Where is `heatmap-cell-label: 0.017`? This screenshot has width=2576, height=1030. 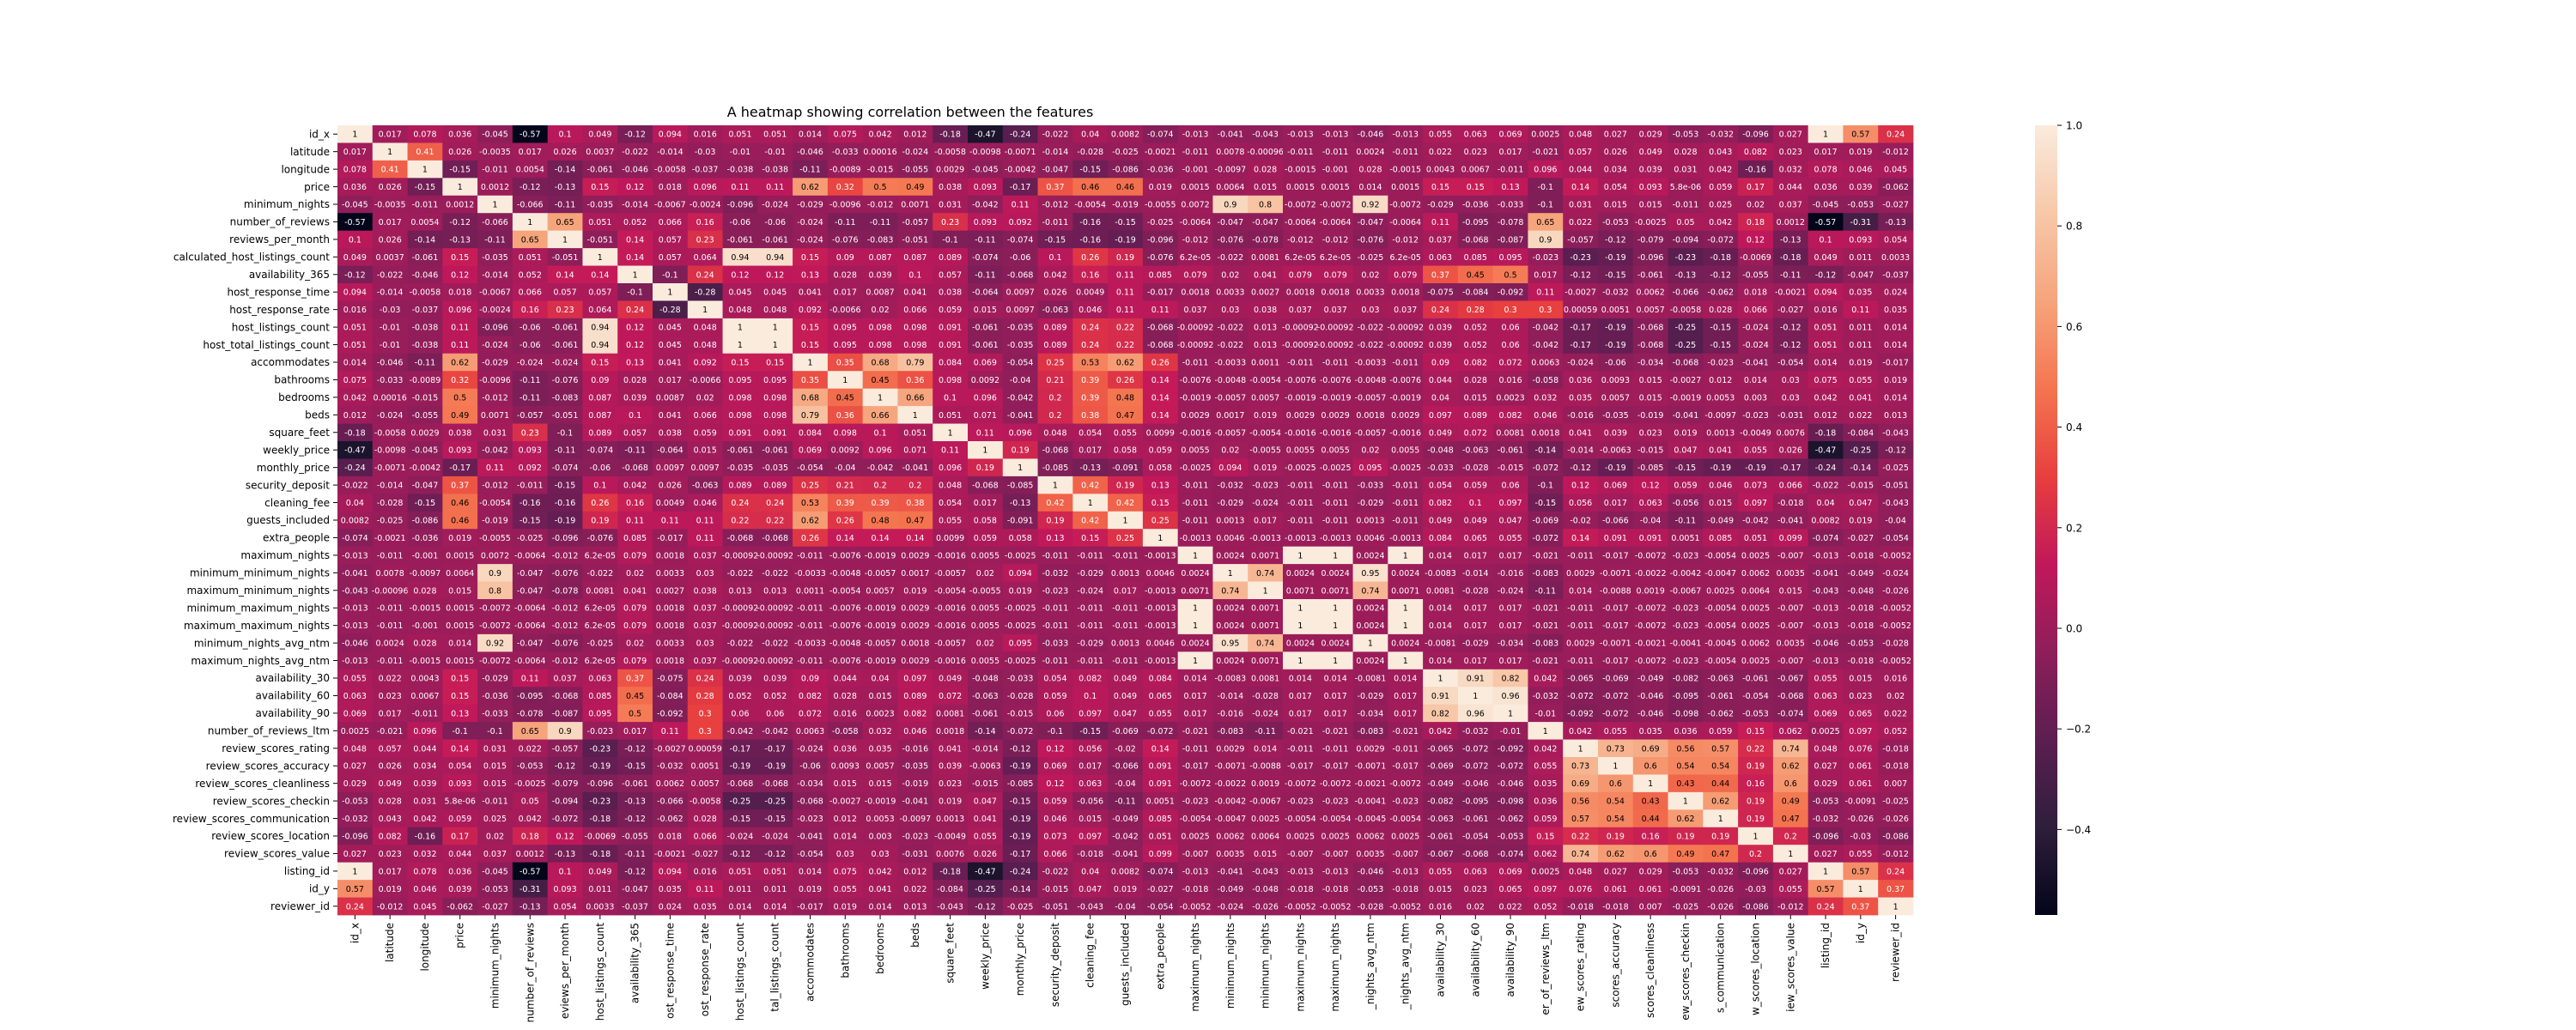
heatmap-cell-label: 0.017 is located at coordinates (1546, 275).